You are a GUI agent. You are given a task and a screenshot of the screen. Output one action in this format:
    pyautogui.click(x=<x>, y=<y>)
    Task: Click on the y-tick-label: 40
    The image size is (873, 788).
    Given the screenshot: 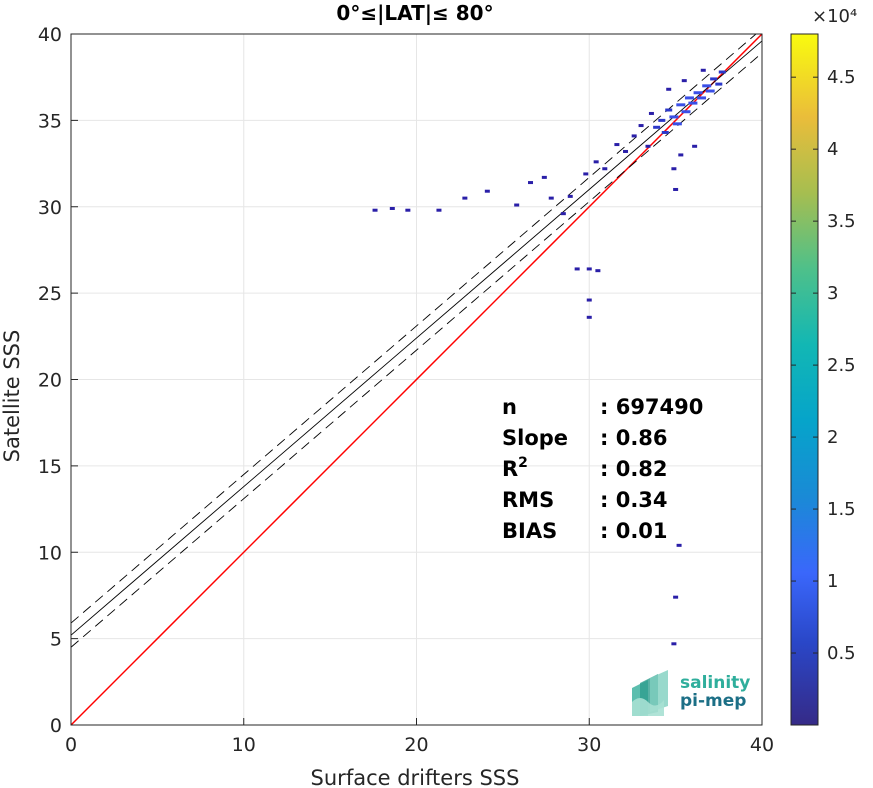 What is the action you would take?
    pyautogui.click(x=50, y=35)
    